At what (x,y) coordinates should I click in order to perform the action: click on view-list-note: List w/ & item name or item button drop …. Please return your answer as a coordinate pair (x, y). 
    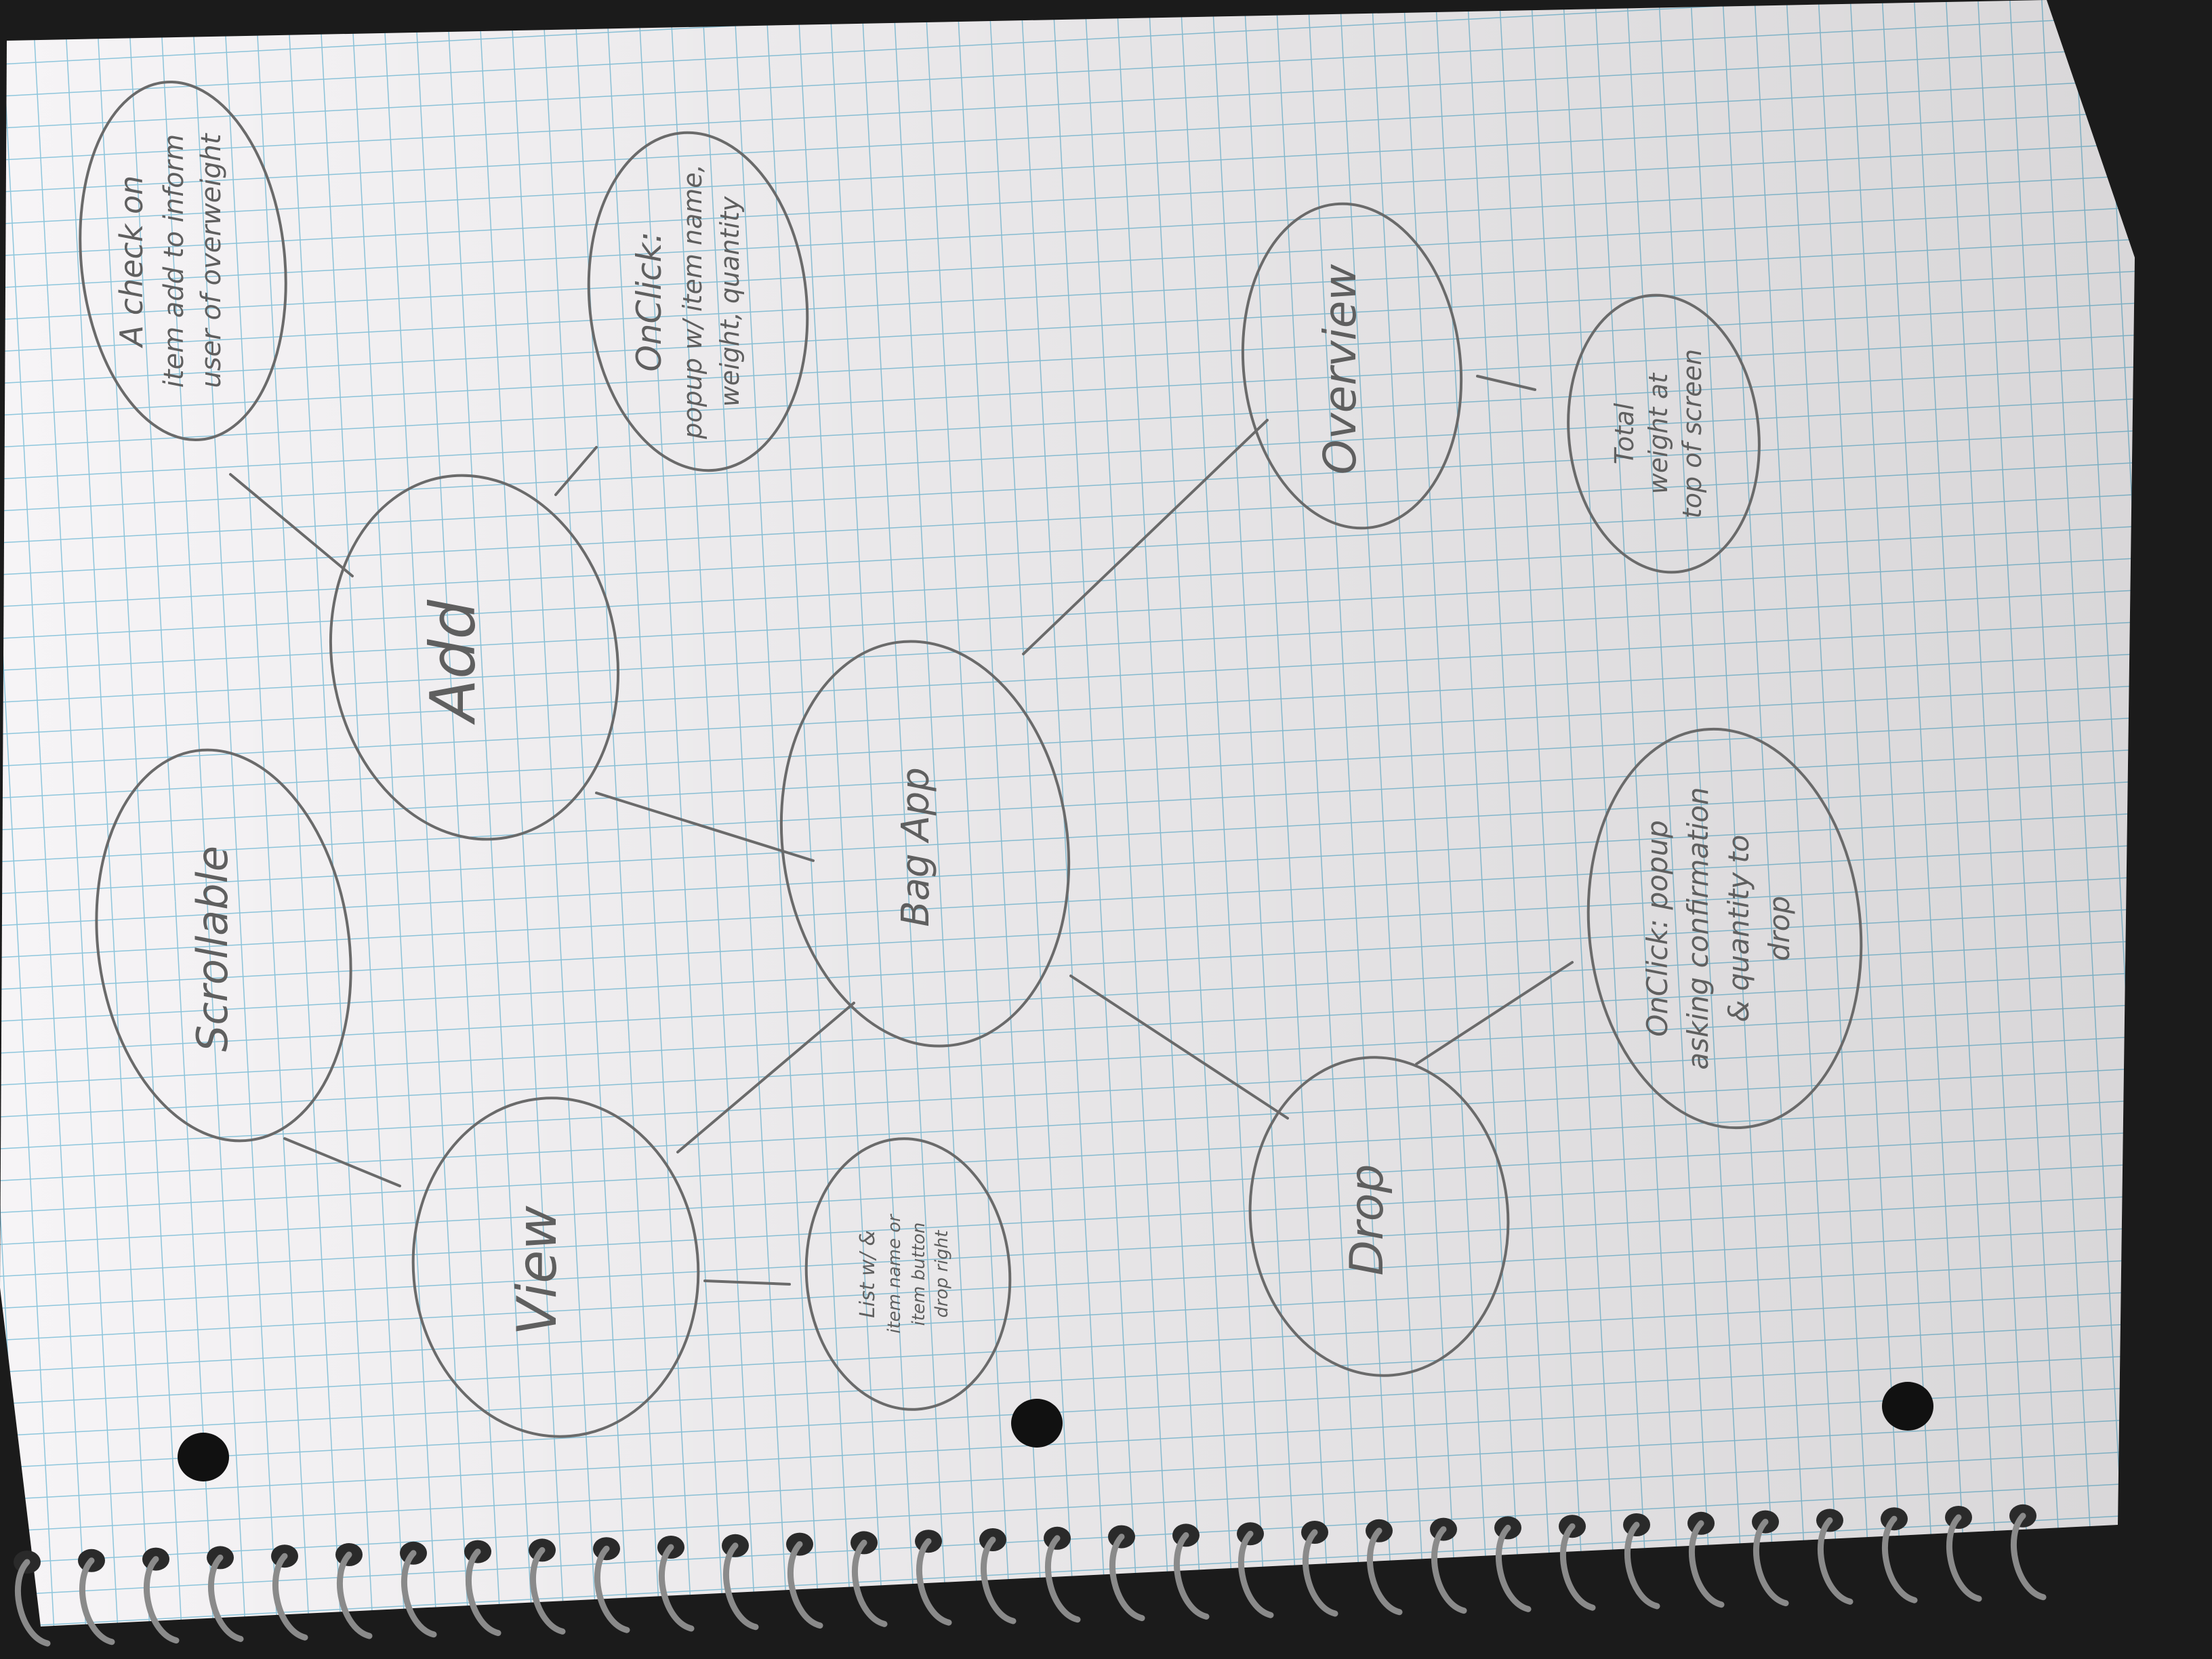
    Looking at the image, I should click on (904, 1273).